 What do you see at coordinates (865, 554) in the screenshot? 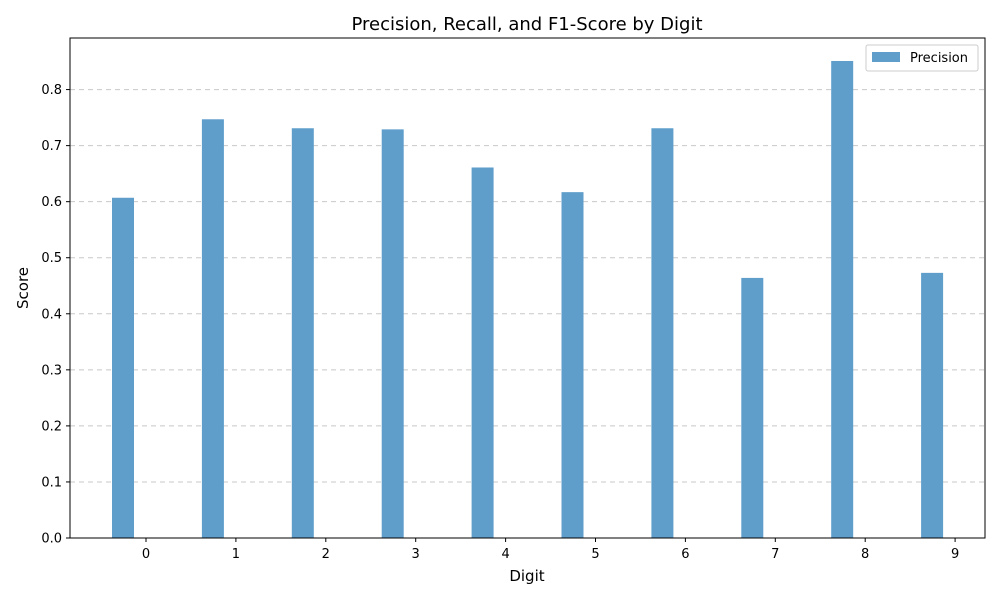
I see `x-tick-label: 8` at bounding box center [865, 554].